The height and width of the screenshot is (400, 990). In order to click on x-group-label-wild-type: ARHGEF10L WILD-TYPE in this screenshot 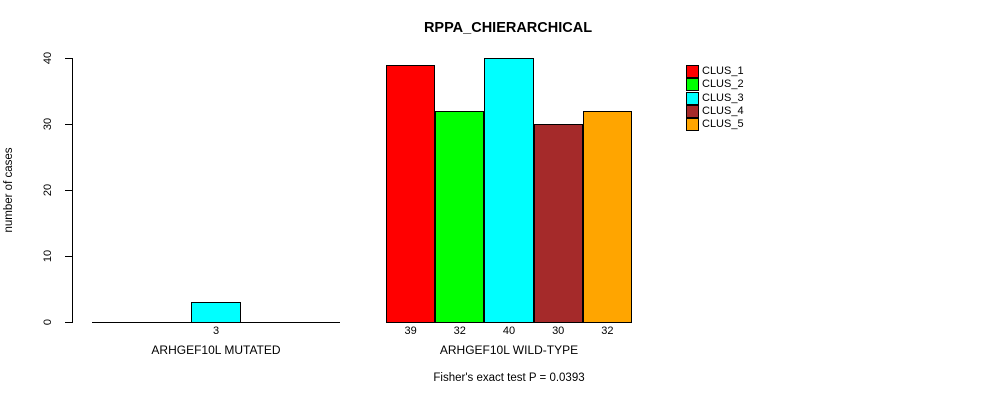, I will do `click(509, 350)`.